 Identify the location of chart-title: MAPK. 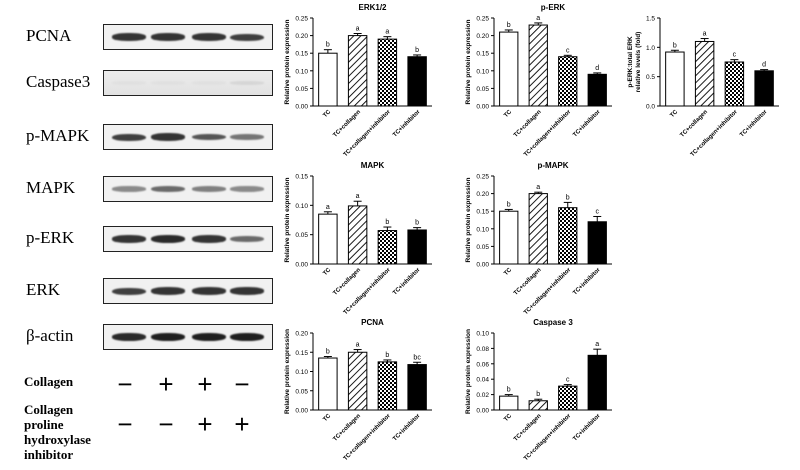
(373, 165).